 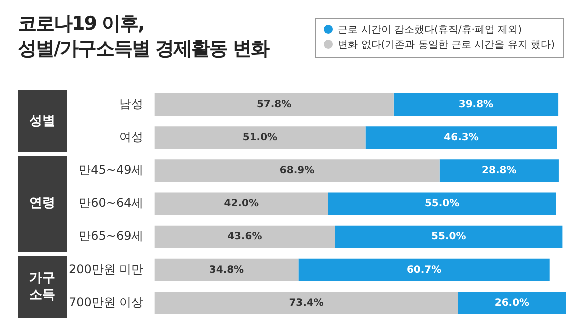 I want to click on data-label: 42.0%, so click(x=241, y=204).